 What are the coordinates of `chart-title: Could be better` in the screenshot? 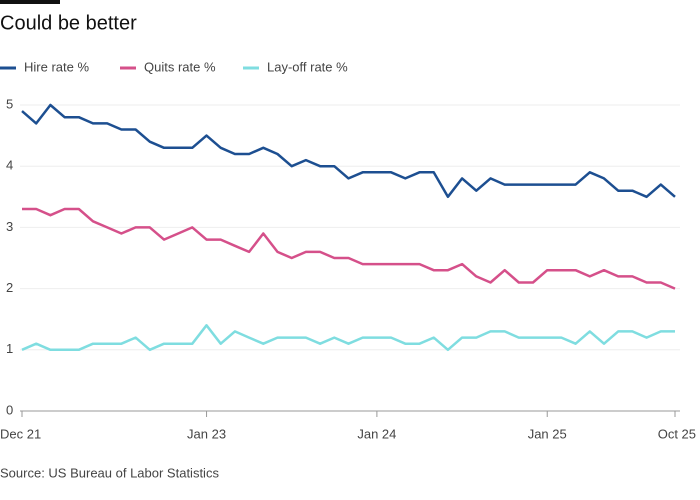 It's located at (68, 23).